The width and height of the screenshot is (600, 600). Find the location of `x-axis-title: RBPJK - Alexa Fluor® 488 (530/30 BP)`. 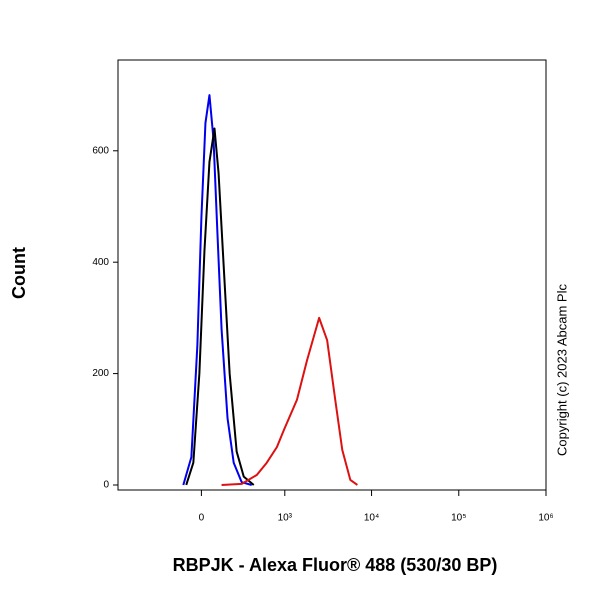

x-axis-title: RBPJK - Alexa Fluor® 488 (530/30 BP) is located at coordinates (335, 565).